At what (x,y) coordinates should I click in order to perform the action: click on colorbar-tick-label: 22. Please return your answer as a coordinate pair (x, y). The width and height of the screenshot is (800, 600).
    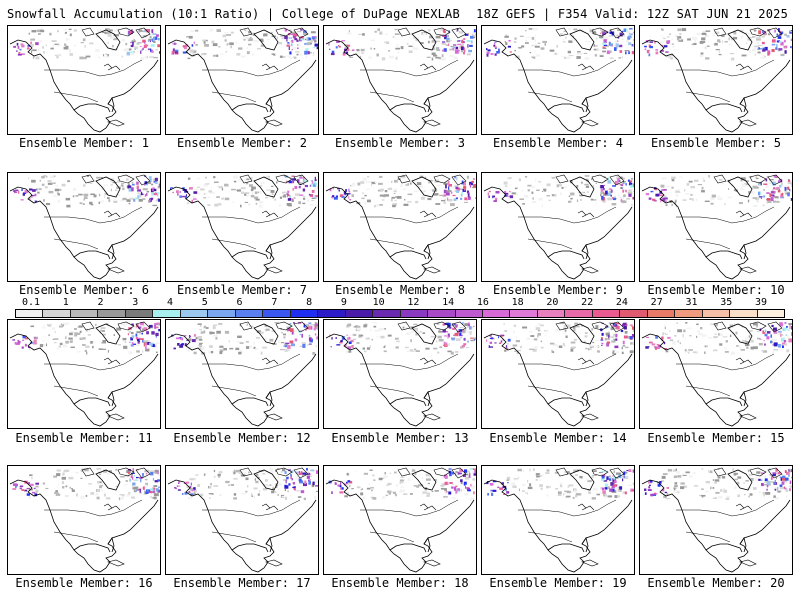
    Looking at the image, I should click on (587, 302).